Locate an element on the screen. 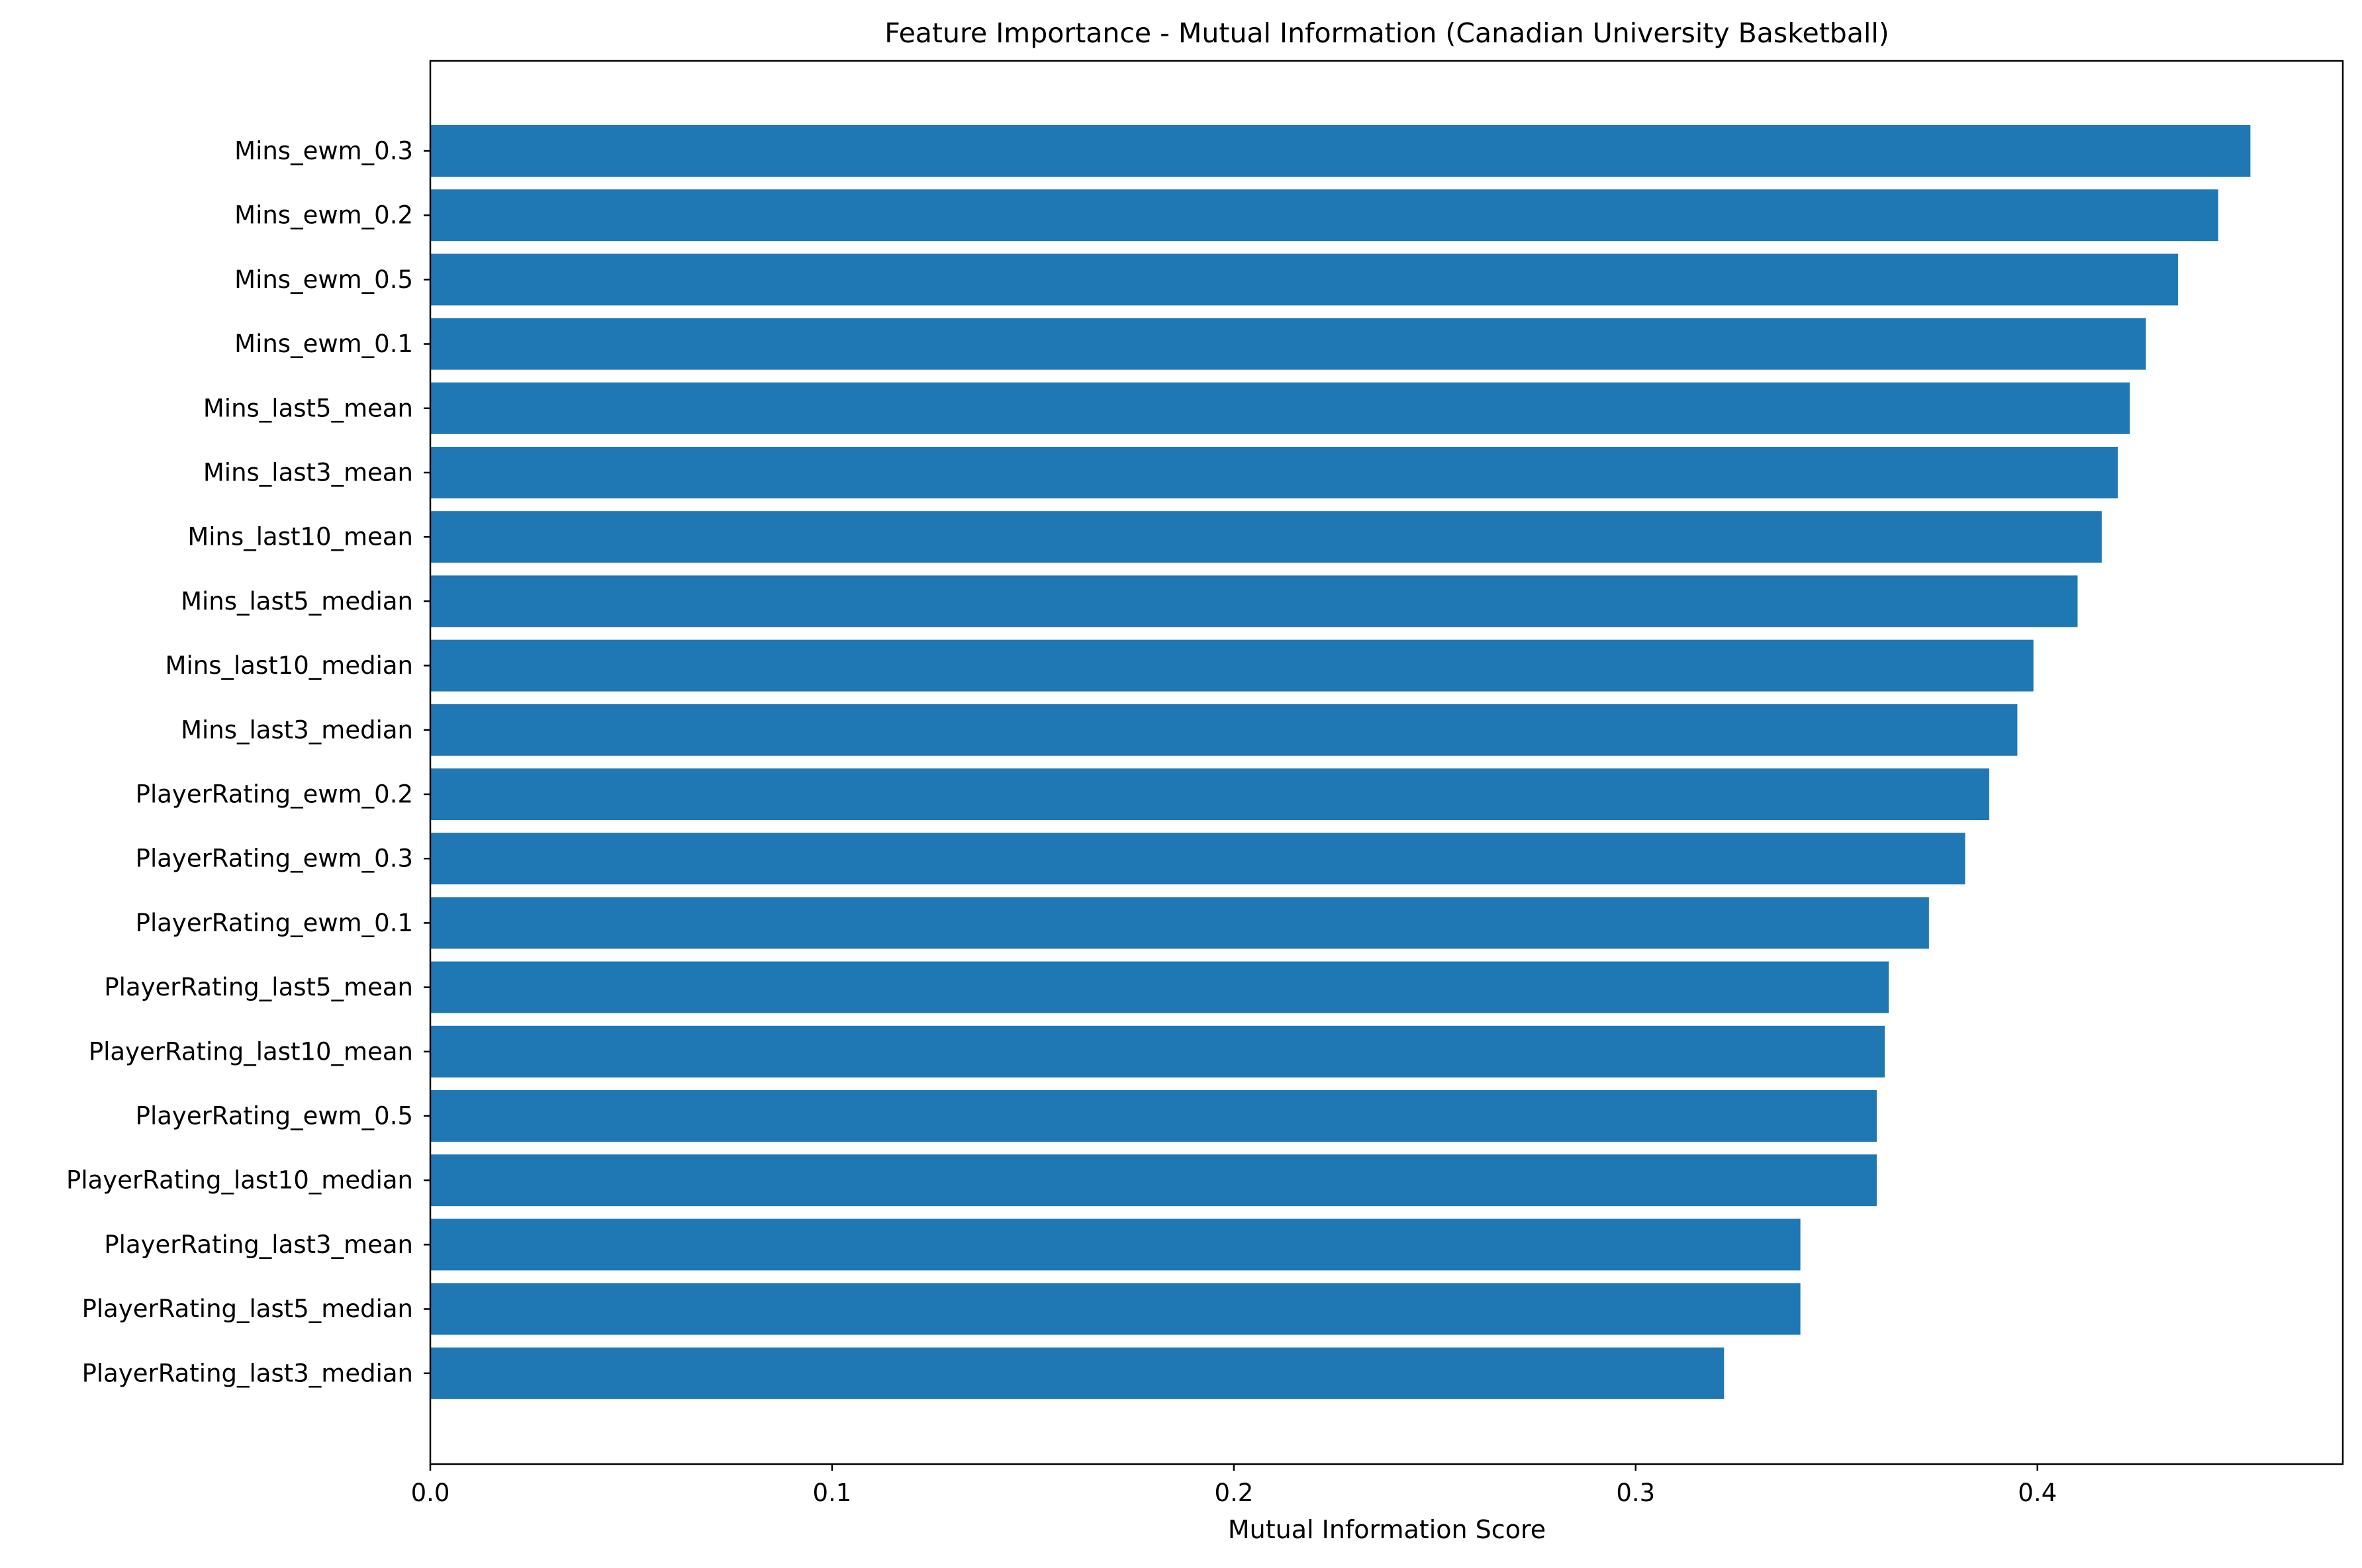  y-tick-label: PlayerRating_ewm_0.1 is located at coordinates (274, 923).